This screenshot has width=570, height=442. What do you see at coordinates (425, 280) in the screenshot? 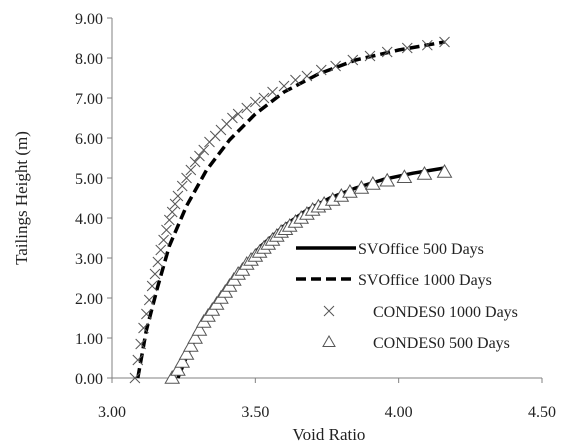
I see `legend-label: SVOffice 1000 Days` at bounding box center [425, 280].